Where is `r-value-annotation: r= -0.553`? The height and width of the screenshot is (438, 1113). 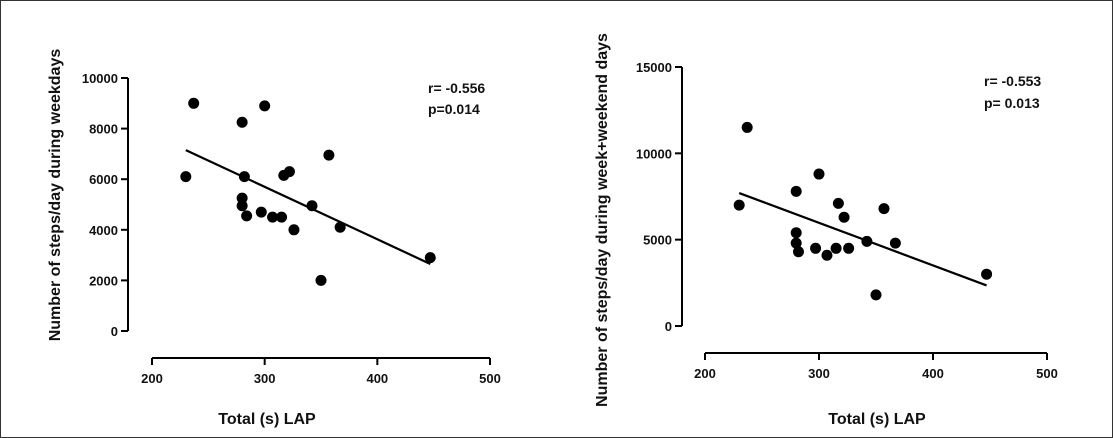
r-value-annotation: r= -0.553 is located at coordinates (1012, 81).